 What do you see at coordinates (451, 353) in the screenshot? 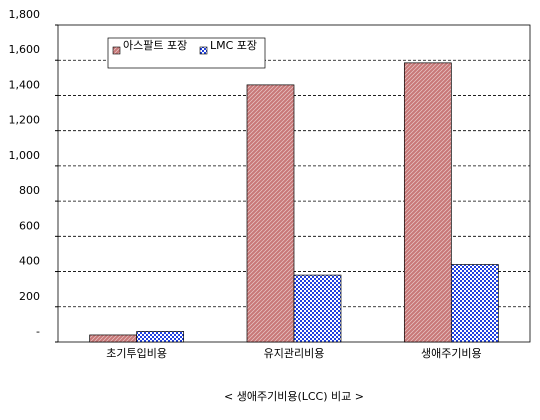
I see `x-tick-label: 생애주기비용` at bounding box center [451, 353].